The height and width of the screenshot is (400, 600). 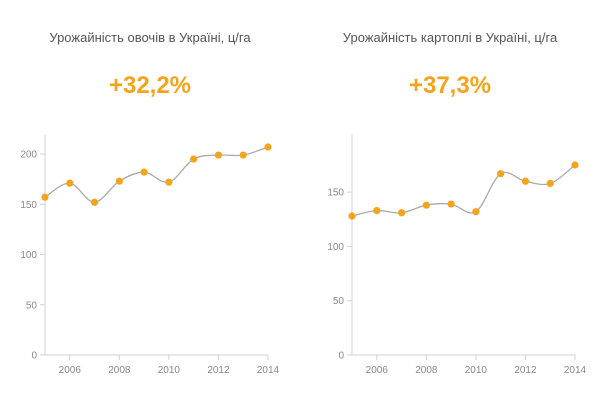 I want to click on percent-change: +32,2%, so click(x=150, y=85).